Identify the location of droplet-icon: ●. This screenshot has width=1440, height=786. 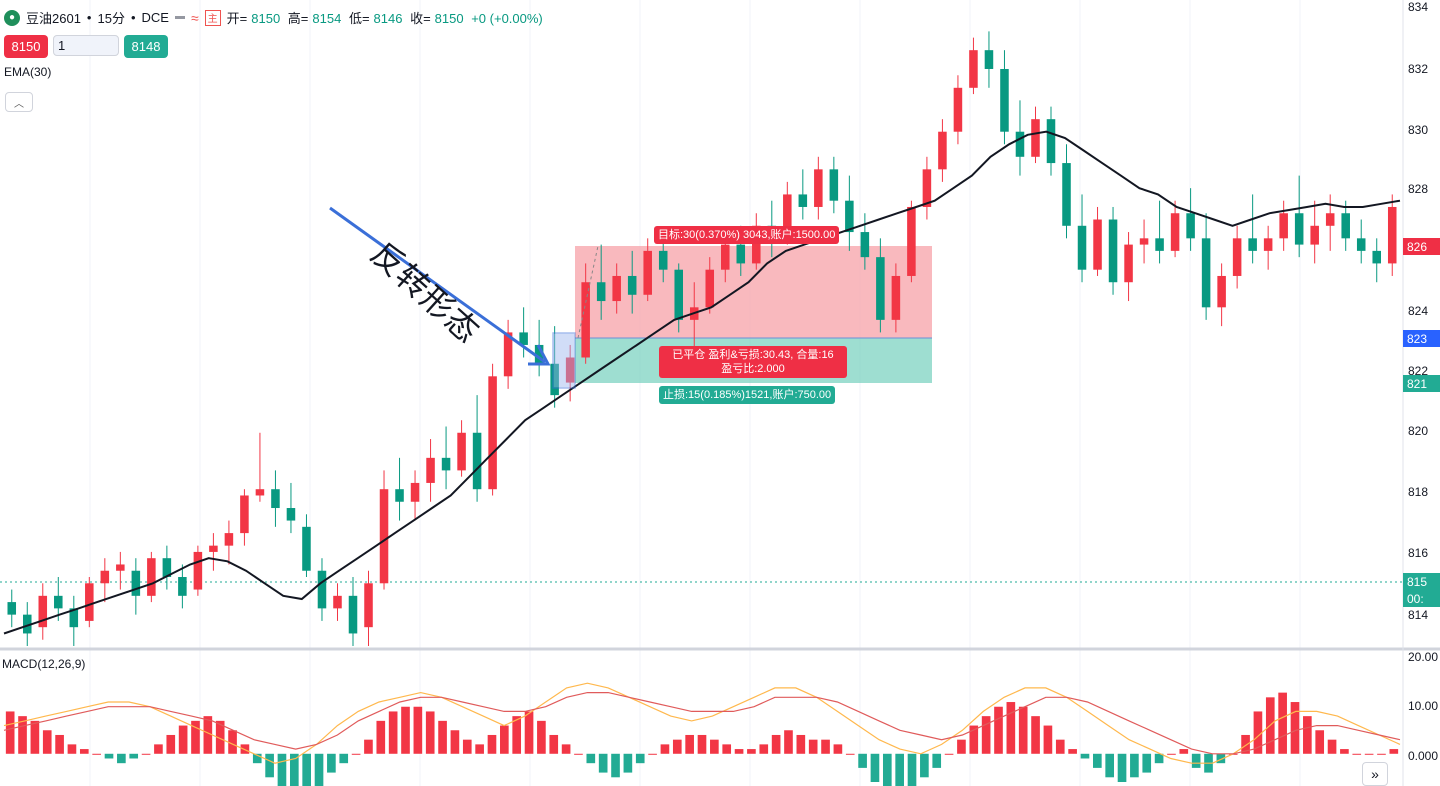
(12, 17).